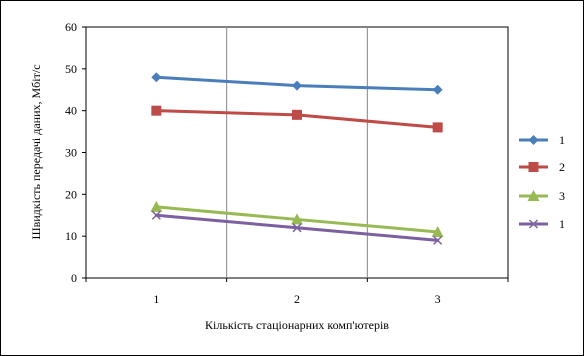 This screenshot has width=584, height=356. I want to click on x-axis-title: Кількість стаціонарних комп'ютерів, so click(297, 325).